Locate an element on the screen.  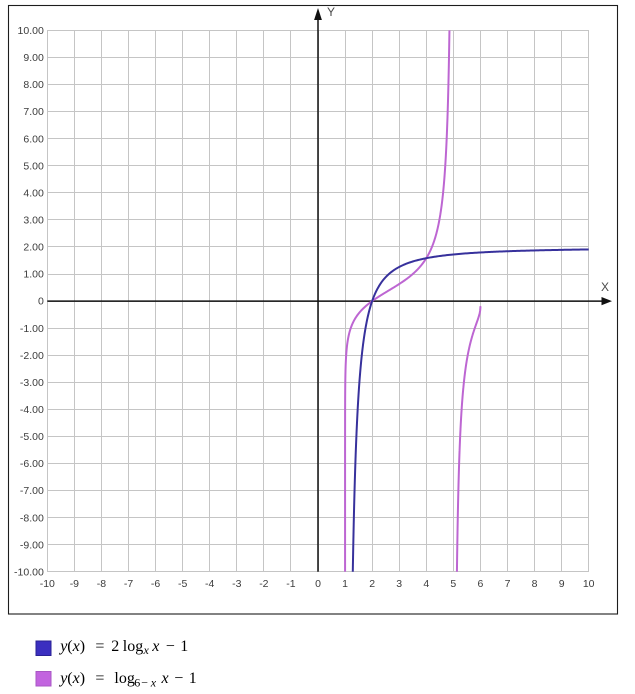
svg-text: 5 is located at coordinates (453, 584).